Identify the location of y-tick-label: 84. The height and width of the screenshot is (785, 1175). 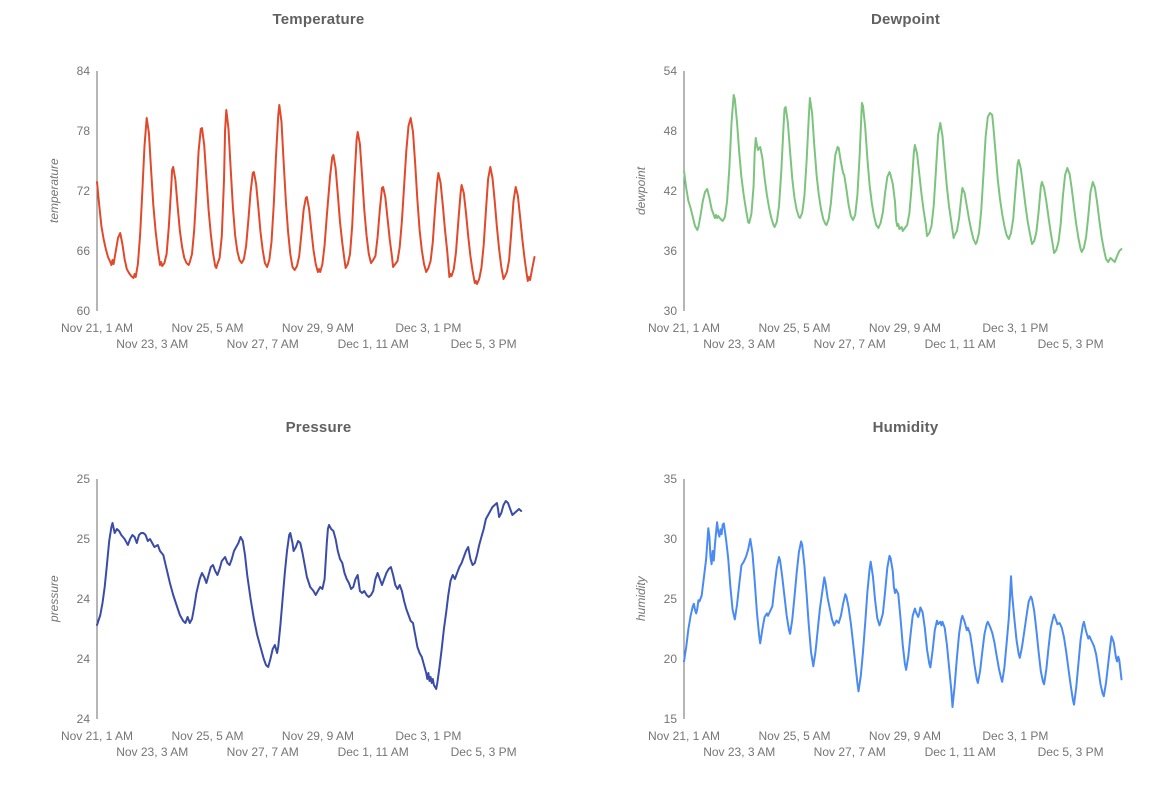
(84, 71).